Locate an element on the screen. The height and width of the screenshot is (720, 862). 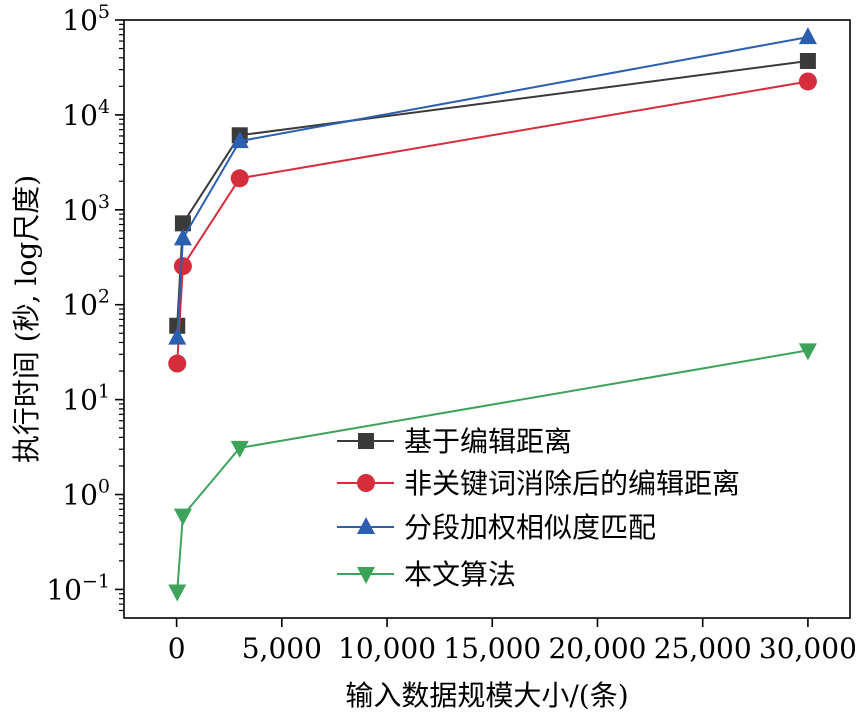
x-tick-label: 10,000 is located at coordinates (387, 648).